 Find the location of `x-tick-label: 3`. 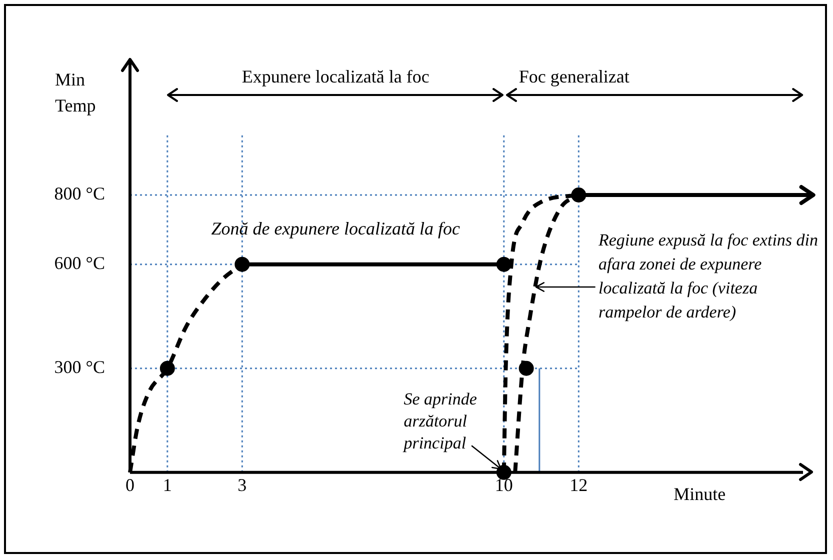

x-tick-label: 3 is located at coordinates (242, 484).